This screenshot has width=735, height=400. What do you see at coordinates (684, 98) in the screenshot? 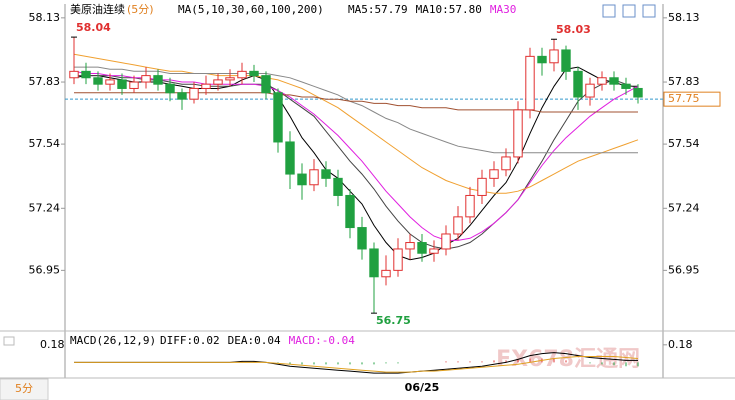
I see `last-price-label: 57.75` at bounding box center [684, 98].